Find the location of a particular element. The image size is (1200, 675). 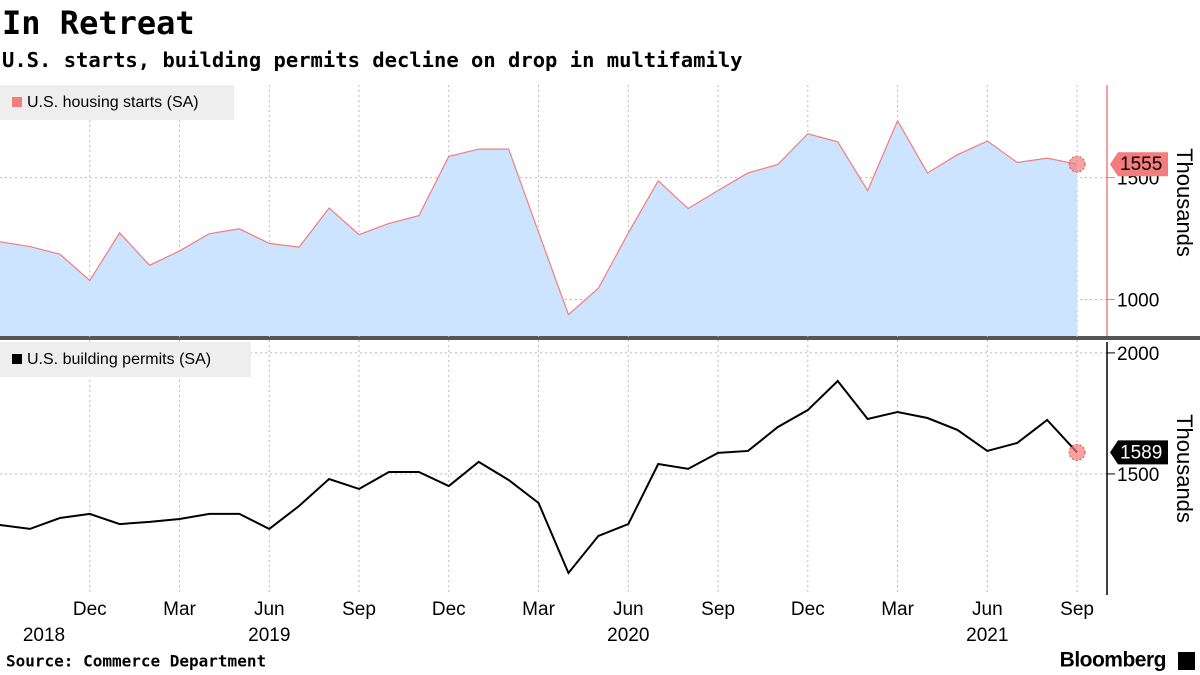

value-label: 1589 is located at coordinates (1141, 452).